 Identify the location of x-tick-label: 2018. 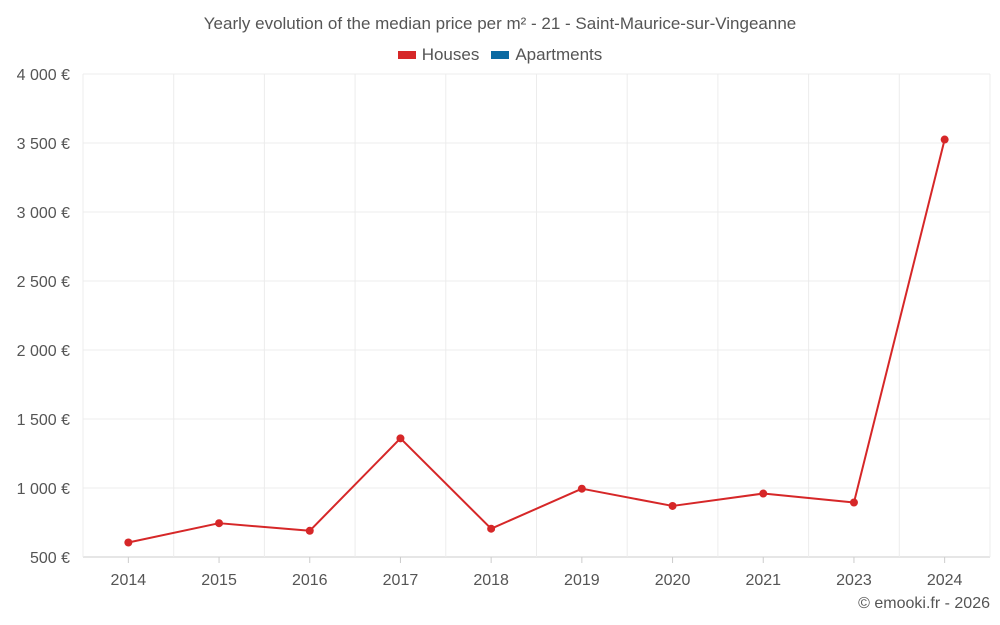
(491, 580).